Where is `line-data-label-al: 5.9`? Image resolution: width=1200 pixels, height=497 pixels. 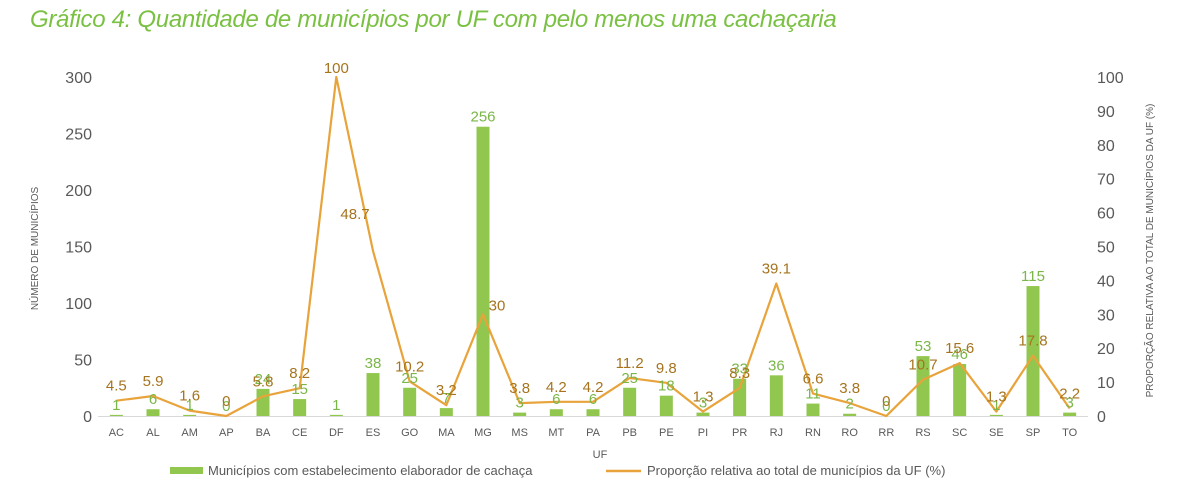
line-data-label-al: 5.9 is located at coordinates (153, 381).